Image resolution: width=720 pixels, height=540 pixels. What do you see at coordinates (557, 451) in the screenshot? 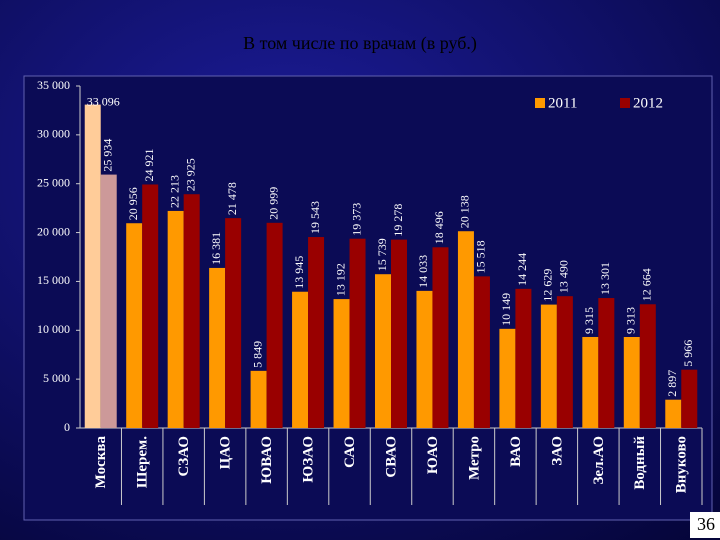
I see `x-tick-label: ЗАО` at bounding box center [557, 451].